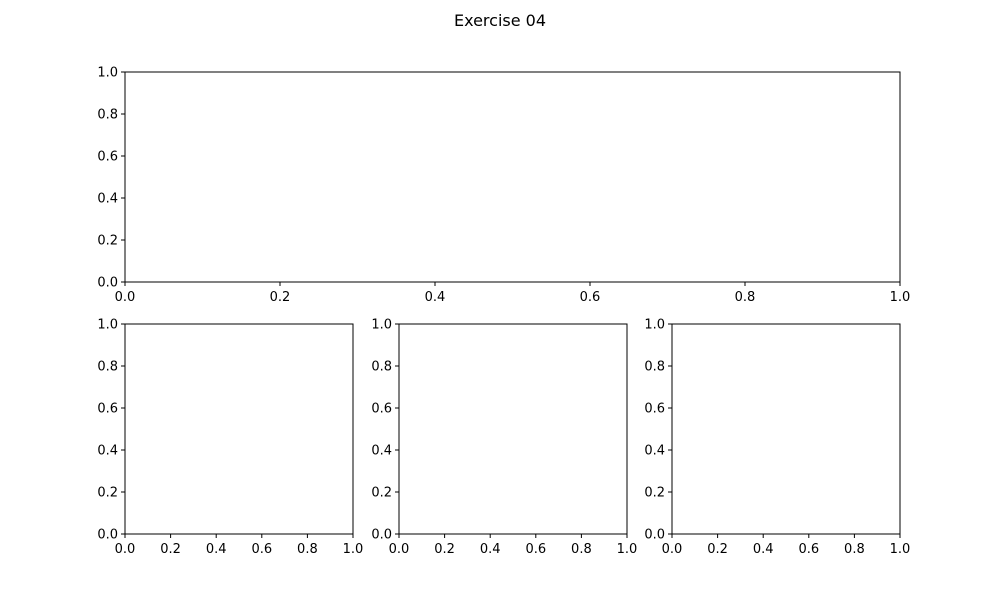 This screenshot has height=600, width=1000. What do you see at coordinates (107, 157) in the screenshot?
I see `axes-top-y-tick-label: 0.6` at bounding box center [107, 157].